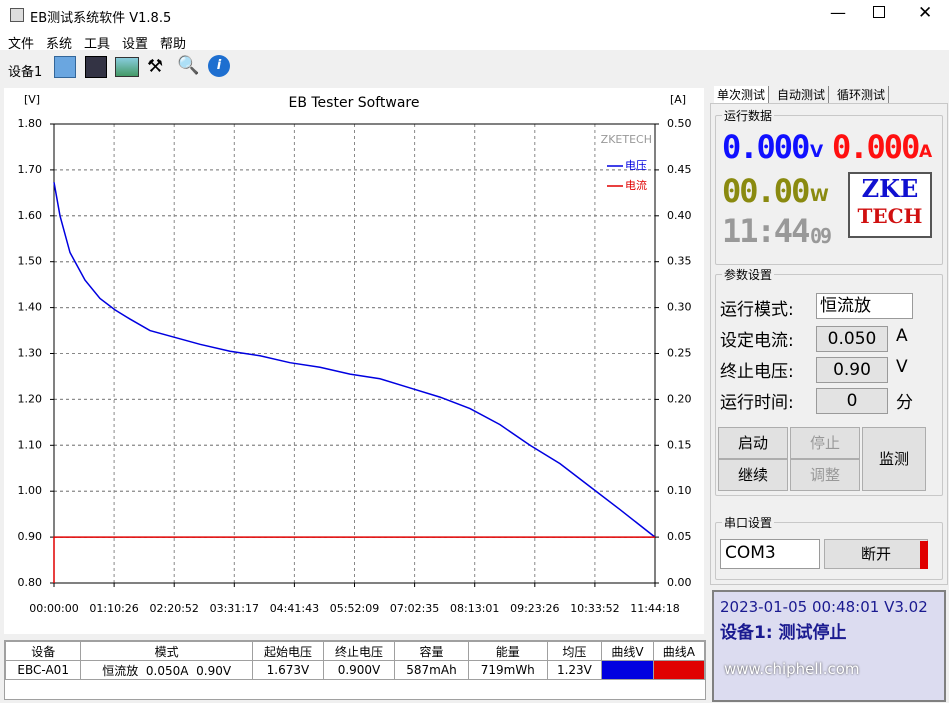  Describe the element at coordinates (166, 670) in the screenshot. I see `data-cell: 恒流放 0.050A 0.90V` at that location.